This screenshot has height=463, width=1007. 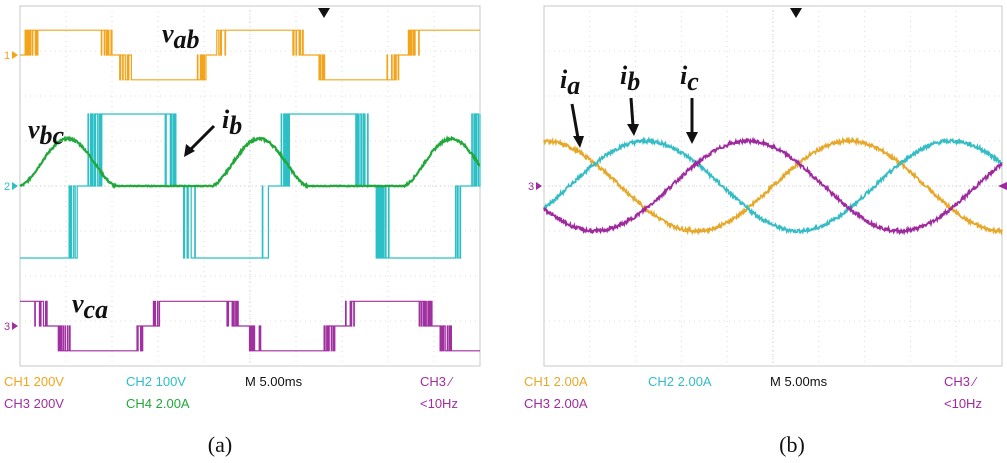 What do you see at coordinates (15, 55) in the screenshot?
I see `marker-ch1-arrow` at bounding box center [15, 55].